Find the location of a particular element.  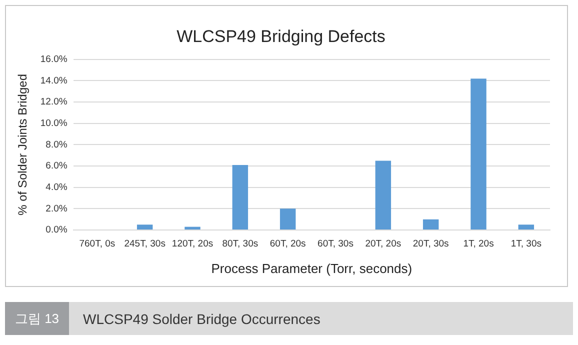

y-tick-label: 8.0% is located at coordinates (57, 144).